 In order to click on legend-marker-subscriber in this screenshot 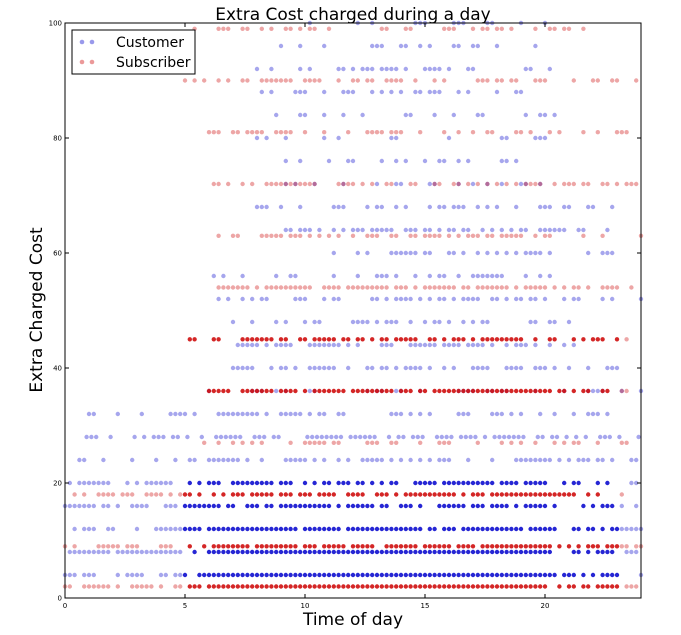, I will do `click(92, 62)`.